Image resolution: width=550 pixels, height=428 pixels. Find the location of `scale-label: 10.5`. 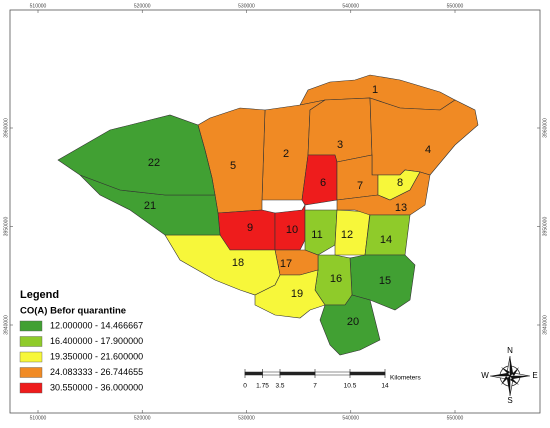

scale-label: 10.5 is located at coordinates (350, 386).